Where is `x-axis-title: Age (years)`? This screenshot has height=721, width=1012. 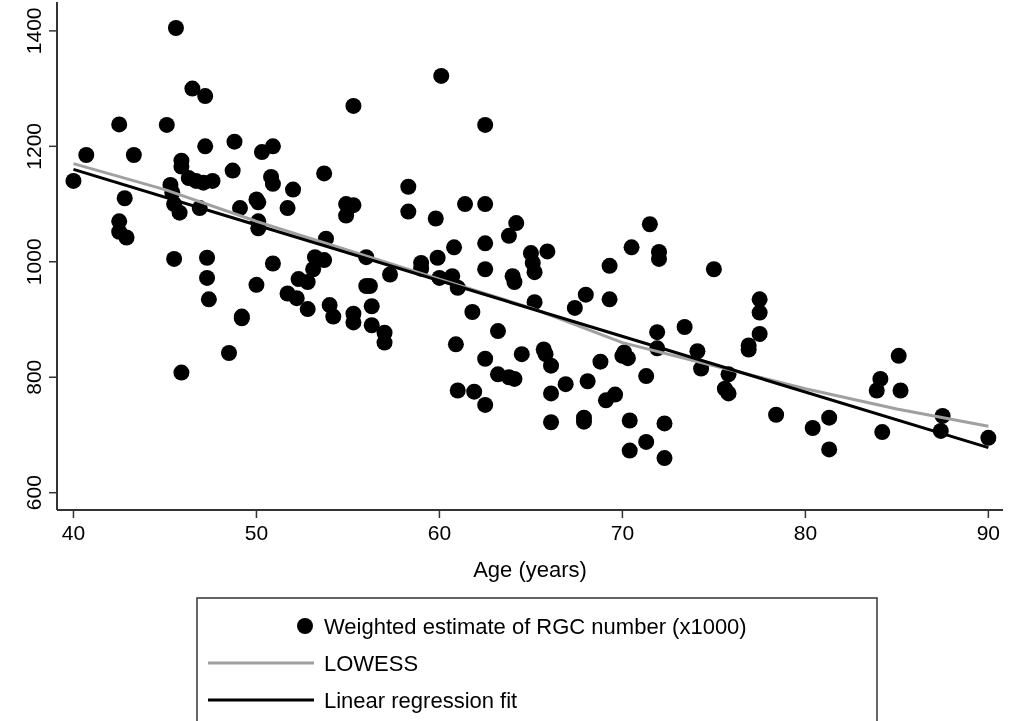
x-axis-title: Age (years) is located at coordinates (530, 569).